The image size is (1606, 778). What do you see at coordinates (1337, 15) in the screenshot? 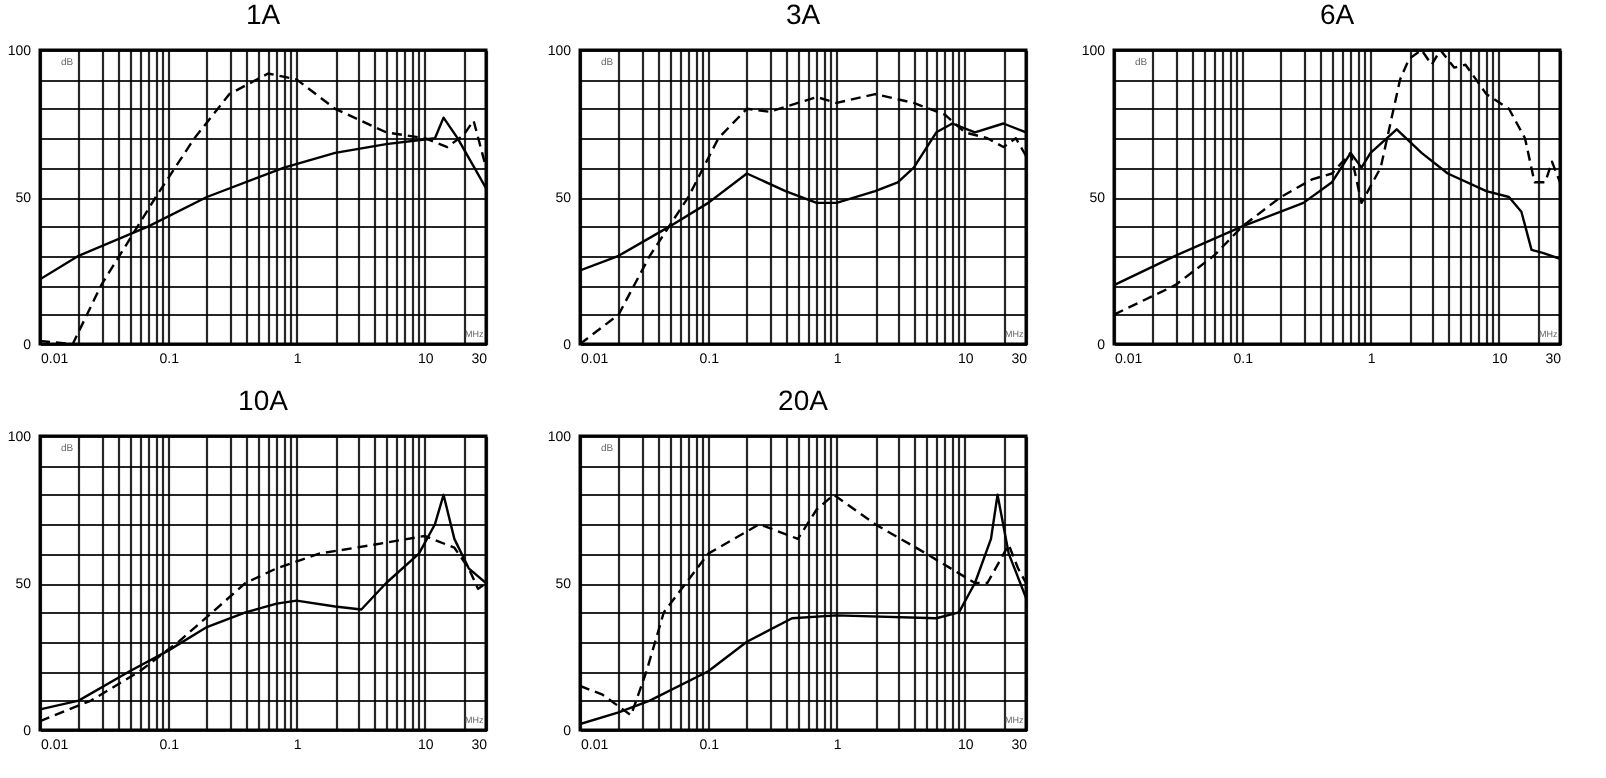
I see `chart-title: 6A` at bounding box center [1337, 15].